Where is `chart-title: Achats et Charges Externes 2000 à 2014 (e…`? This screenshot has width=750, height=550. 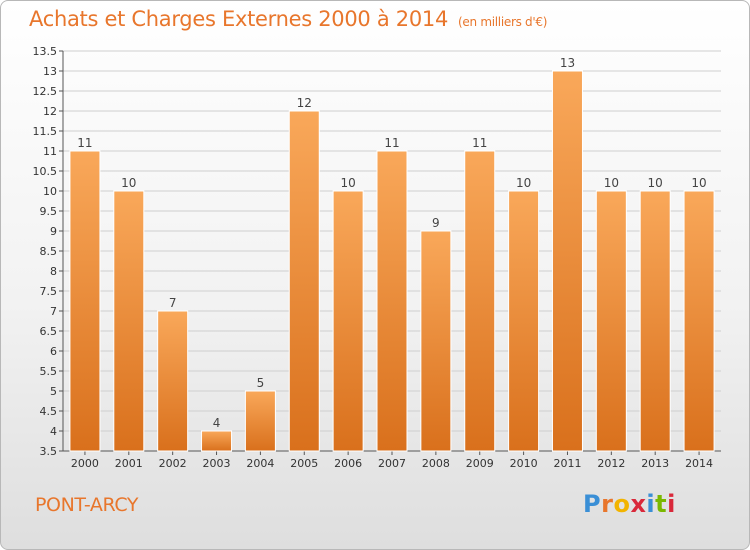
chart-title: Achats et Charges Externes 2000 à 2014 (e… is located at coordinates (288, 19).